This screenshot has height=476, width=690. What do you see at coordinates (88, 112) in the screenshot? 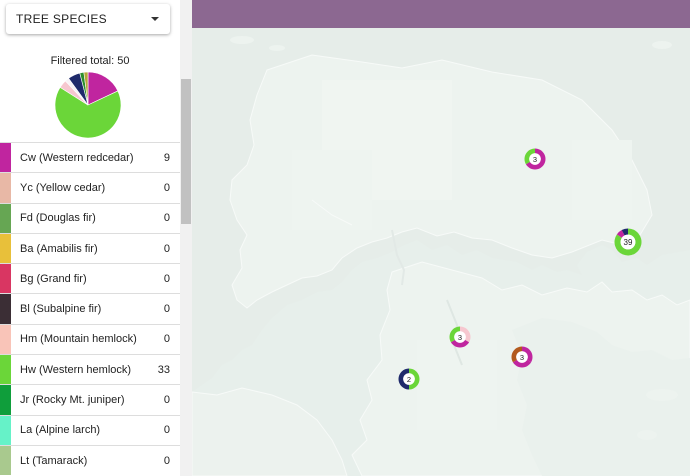
I see `pie-slice-hw` at bounding box center [88, 112].